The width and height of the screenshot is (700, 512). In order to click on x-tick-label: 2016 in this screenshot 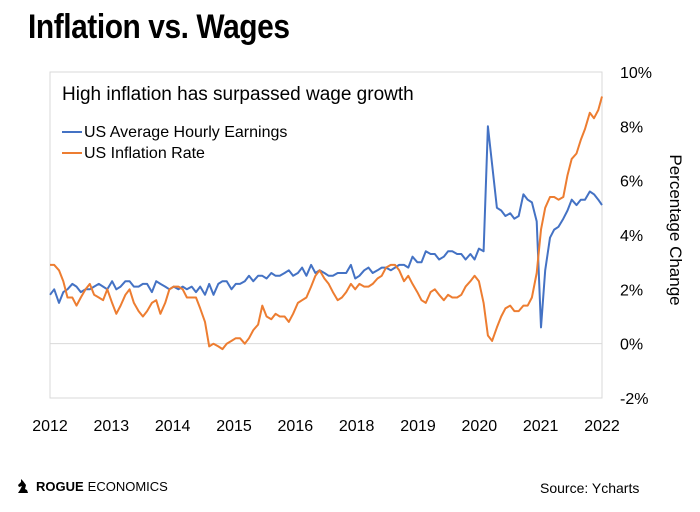, I will do `click(296, 426)`.